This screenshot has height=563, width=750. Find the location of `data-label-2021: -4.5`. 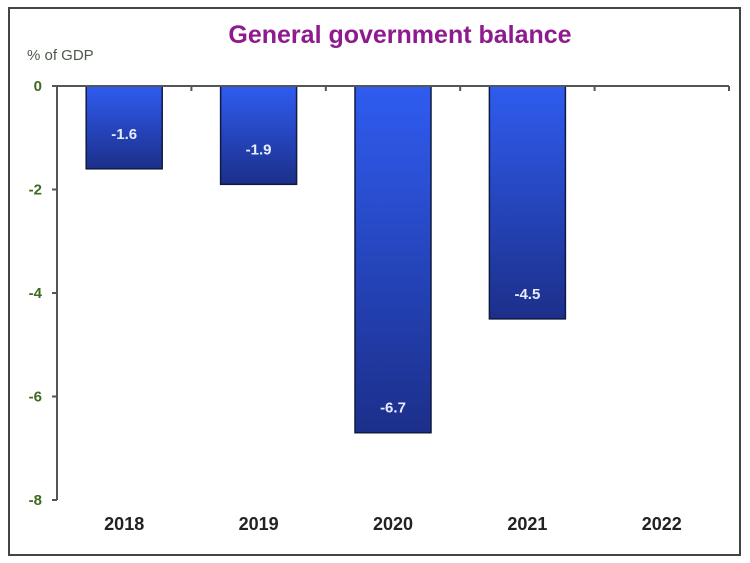

data-label-2021: -4.5 is located at coordinates (527, 294).